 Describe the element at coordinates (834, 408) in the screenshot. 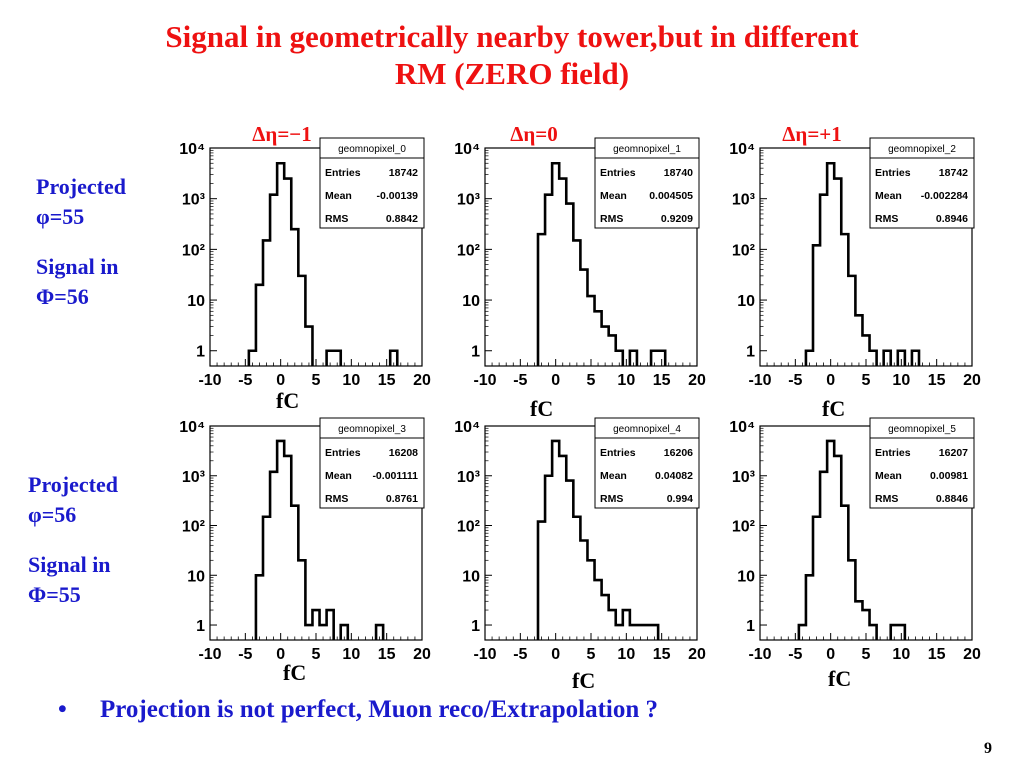

I see `unit-label-fc-2: fC` at that location.